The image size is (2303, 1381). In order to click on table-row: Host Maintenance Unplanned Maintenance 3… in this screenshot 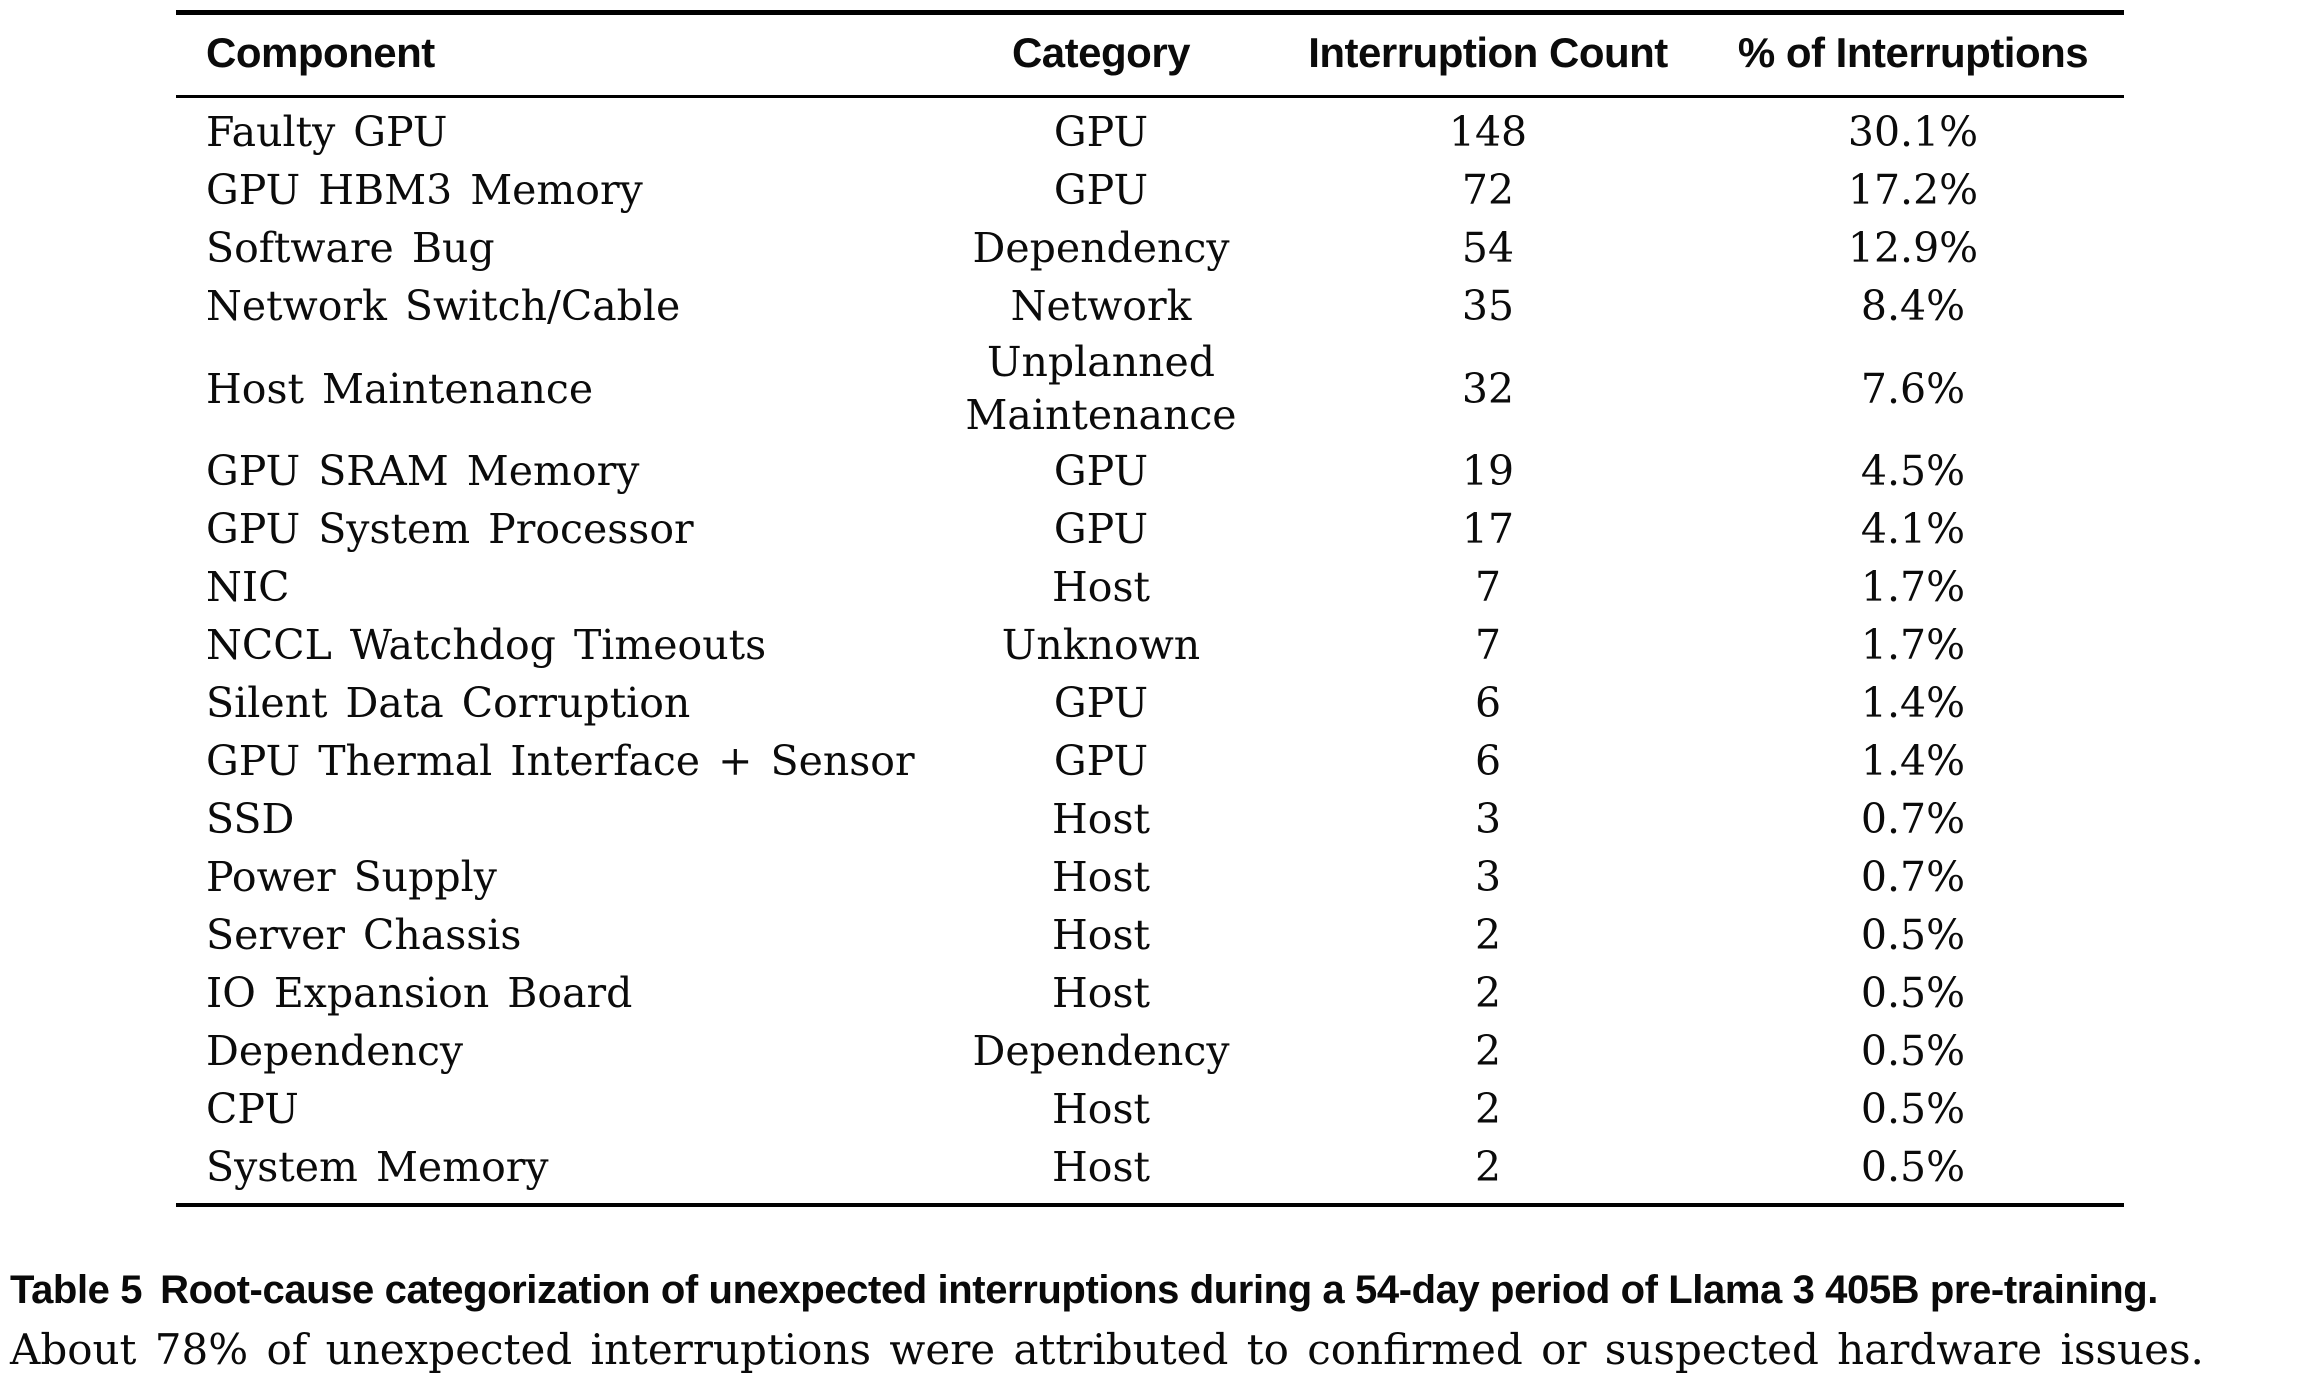, I will do `click(1150, 389)`.